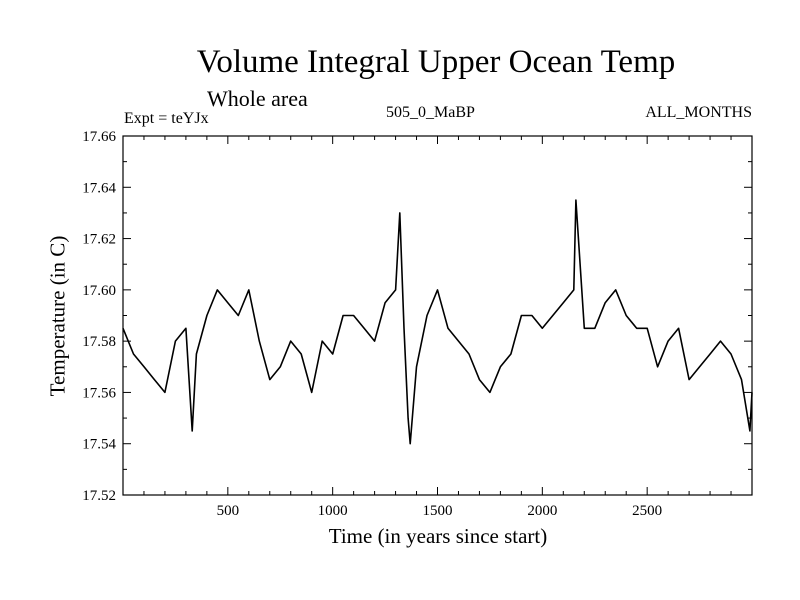 This screenshot has height=600, width=800. What do you see at coordinates (99, 445) in the screenshot?
I see `y-tick-label: 17.54` at bounding box center [99, 445].